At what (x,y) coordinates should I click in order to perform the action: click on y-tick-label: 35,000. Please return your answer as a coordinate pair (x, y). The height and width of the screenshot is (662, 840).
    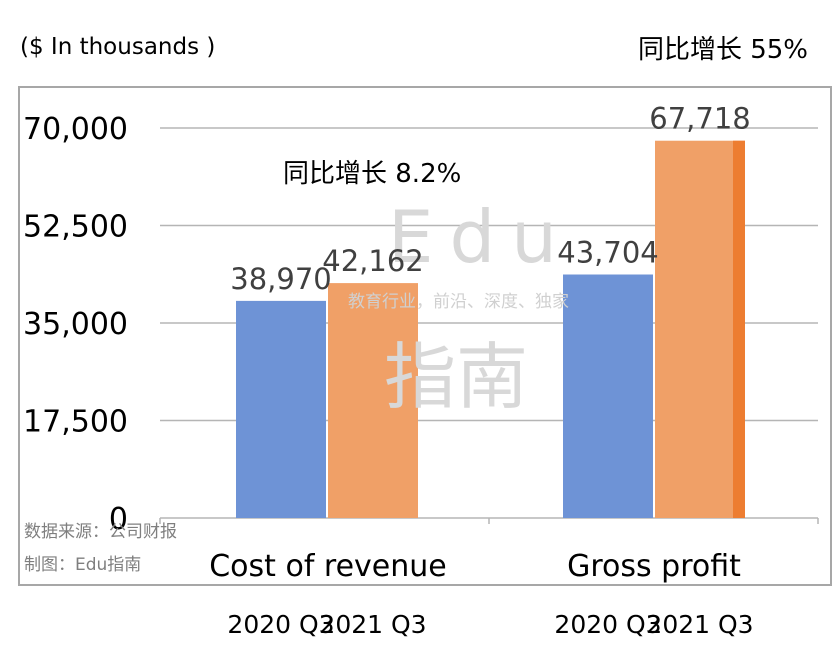
    Looking at the image, I should click on (75, 324).